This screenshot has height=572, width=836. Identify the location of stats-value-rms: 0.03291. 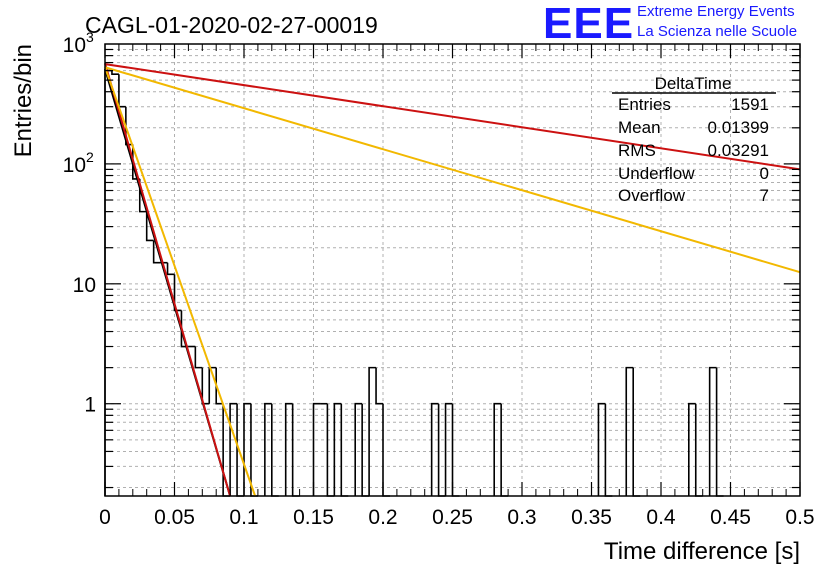
(738, 150).